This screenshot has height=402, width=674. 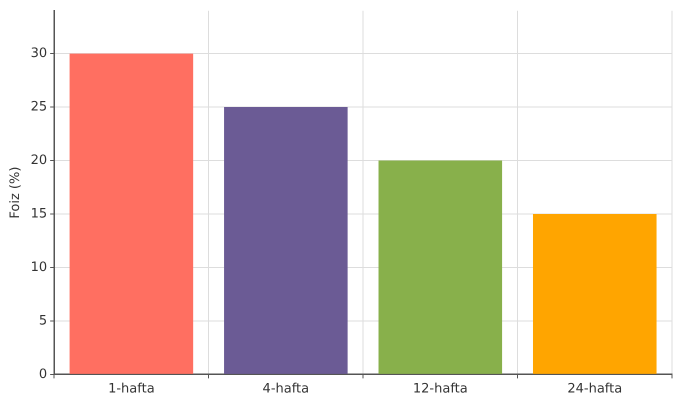 What do you see at coordinates (43, 374) in the screenshot?
I see `y-tick-label: 0` at bounding box center [43, 374].